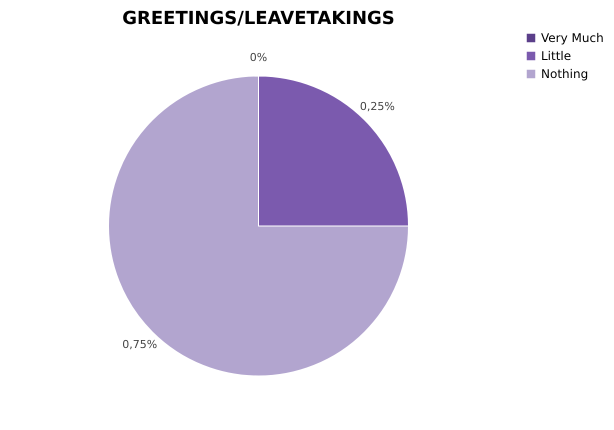 The image size is (614, 430). I want to click on chart-title: GREETINGS/LEAVETAKINGS, so click(258, 18).